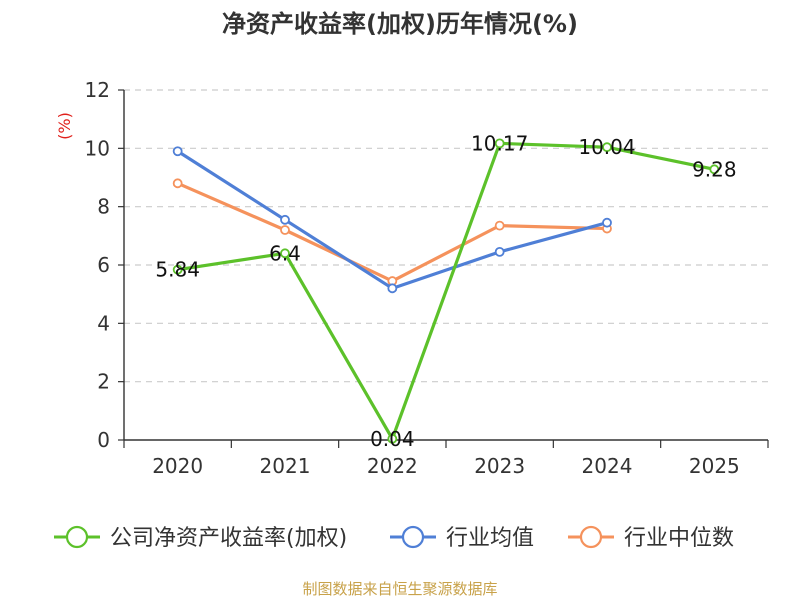 The image size is (800, 600). I want to click on x-tick-label: 2020, so click(177, 466).